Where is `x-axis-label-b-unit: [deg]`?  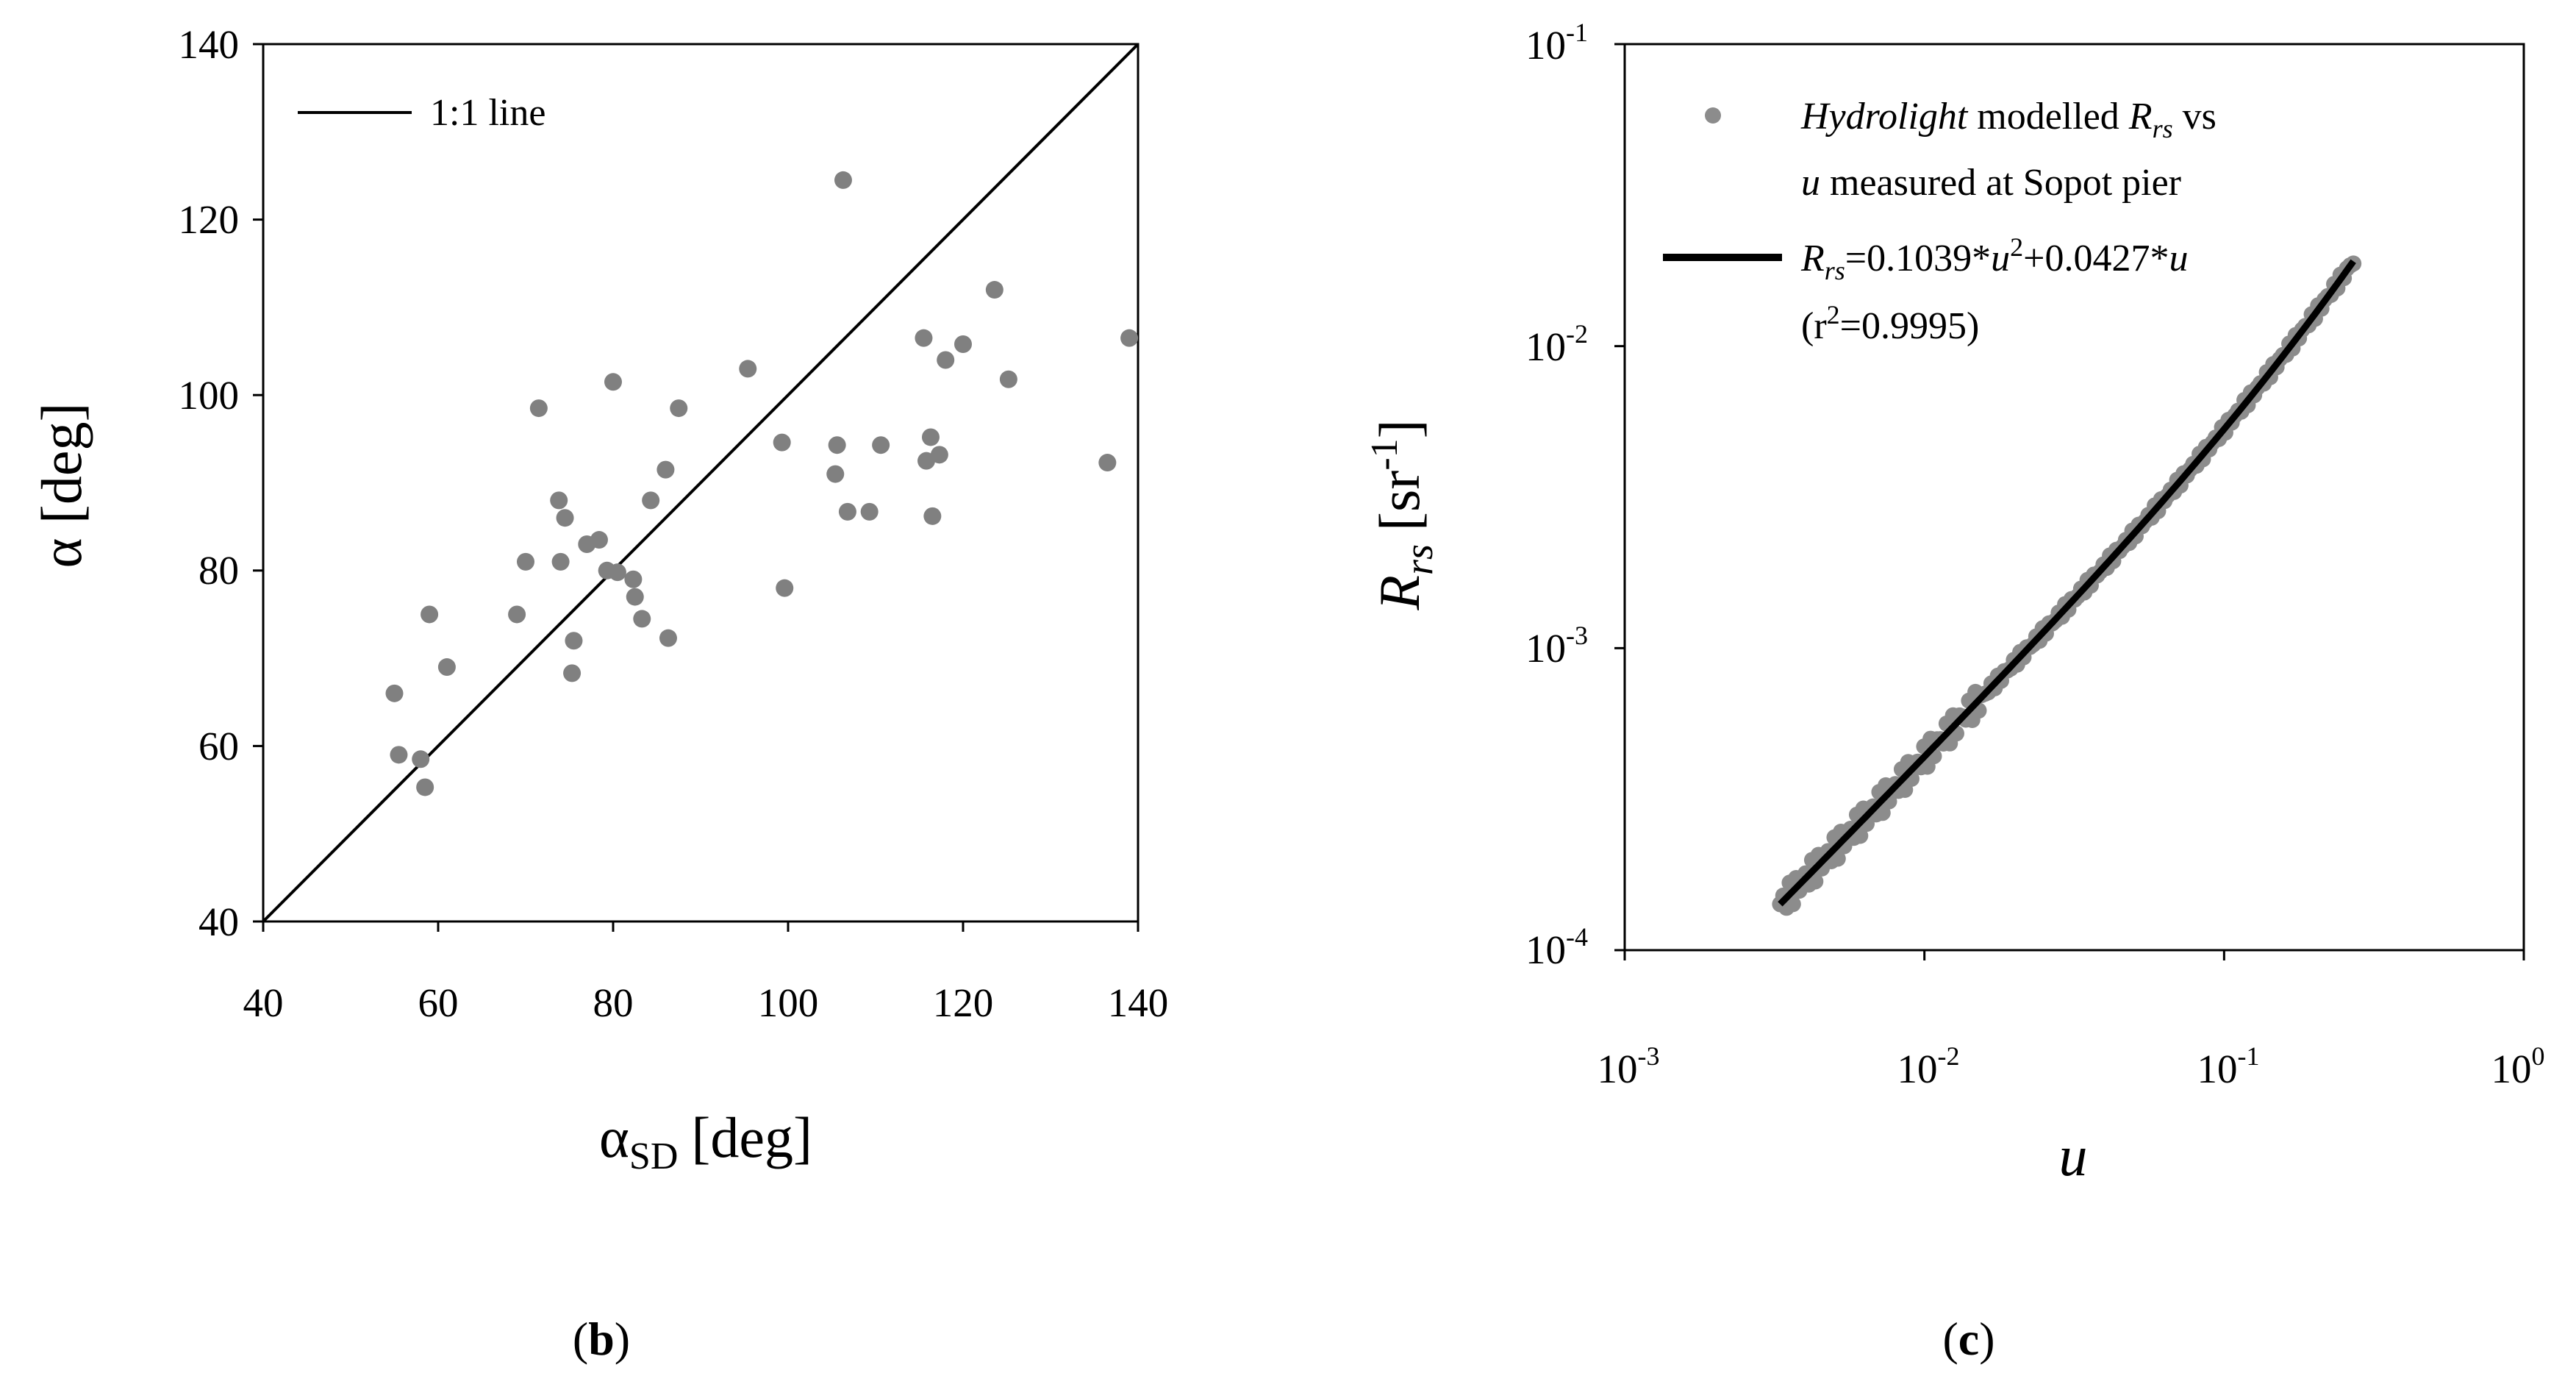 x-axis-label-b-unit: [deg] is located at coordinates (751, 1137).